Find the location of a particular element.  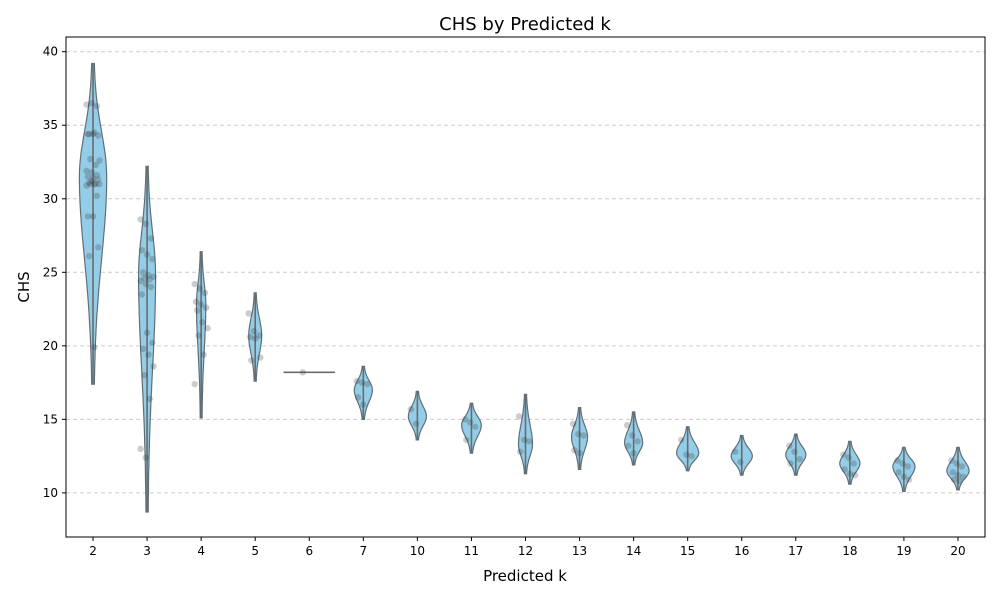

y-tick-label: 20 is located at coordinates (50, 346).